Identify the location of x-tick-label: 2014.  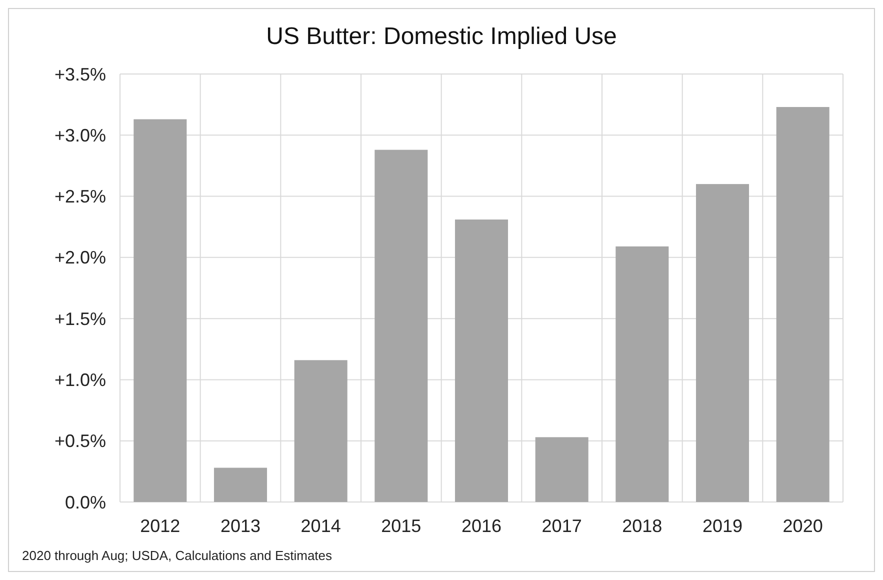
(320, 526).